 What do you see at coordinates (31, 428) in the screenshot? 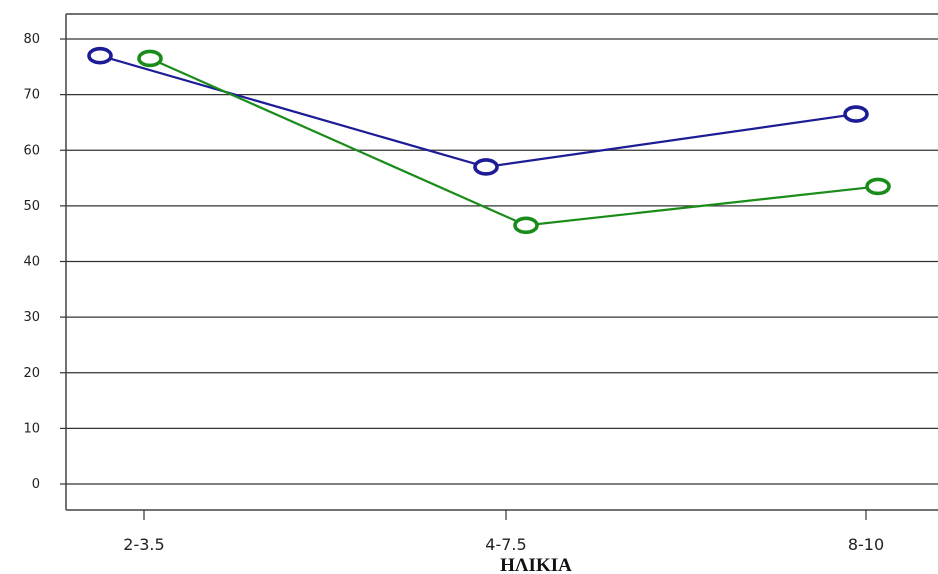
I see `y-tick-label: 10` at bounding box center [31, 428].